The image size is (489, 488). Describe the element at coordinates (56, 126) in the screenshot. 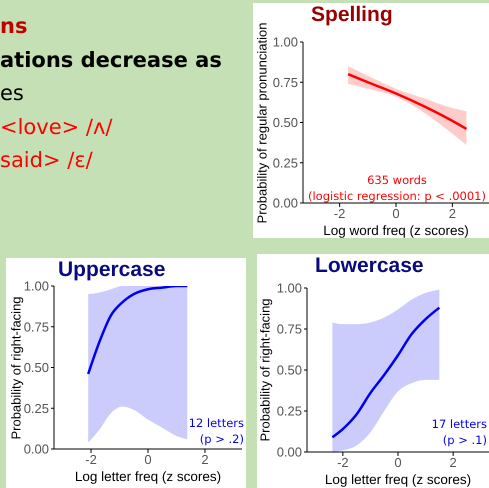

I see `text: <love> /ʌ/` at that location.